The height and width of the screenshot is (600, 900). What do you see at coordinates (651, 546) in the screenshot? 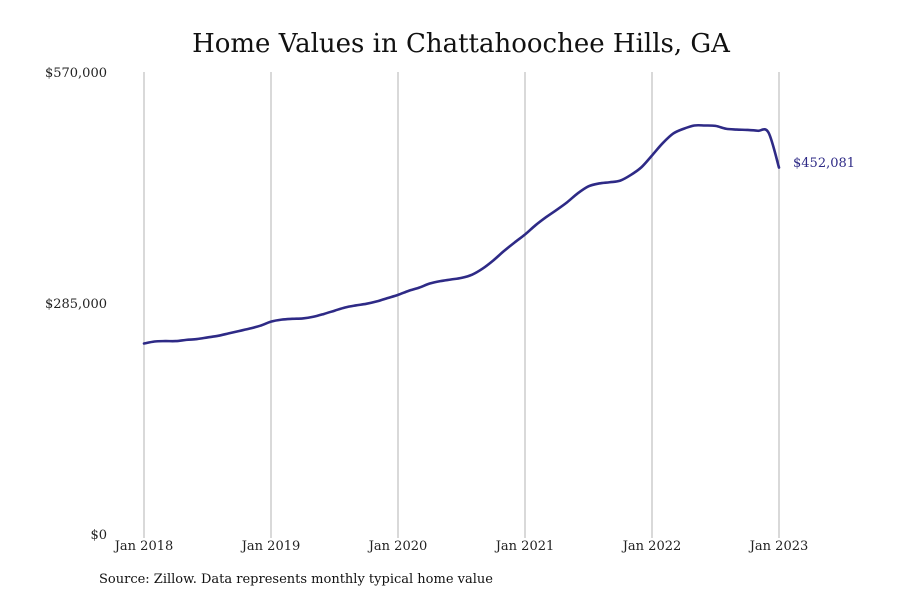
I see `x-tick-label: Jan 2022` at bounding box center [651, 546].